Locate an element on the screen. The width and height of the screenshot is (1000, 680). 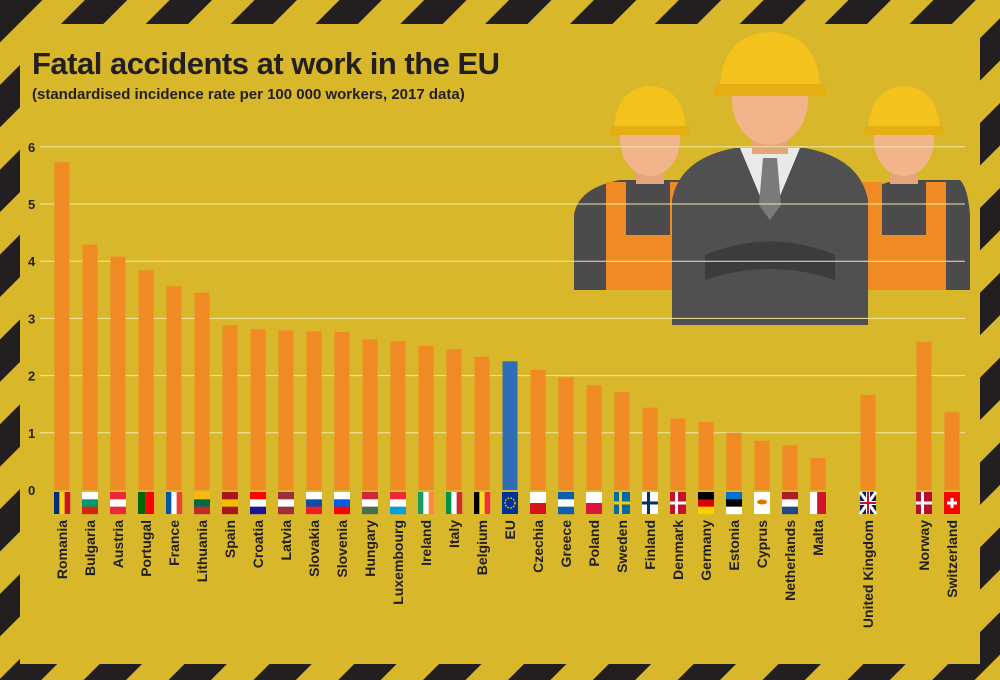
x-label-bulgaria: Bulgaria is located at coordinates (90, 548).